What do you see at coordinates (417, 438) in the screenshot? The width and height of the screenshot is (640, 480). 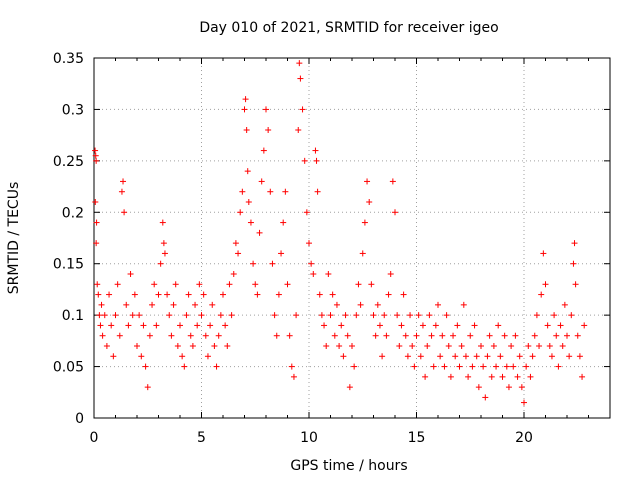 I see `x-tick-label: 15` at bounding box center [417, 438].